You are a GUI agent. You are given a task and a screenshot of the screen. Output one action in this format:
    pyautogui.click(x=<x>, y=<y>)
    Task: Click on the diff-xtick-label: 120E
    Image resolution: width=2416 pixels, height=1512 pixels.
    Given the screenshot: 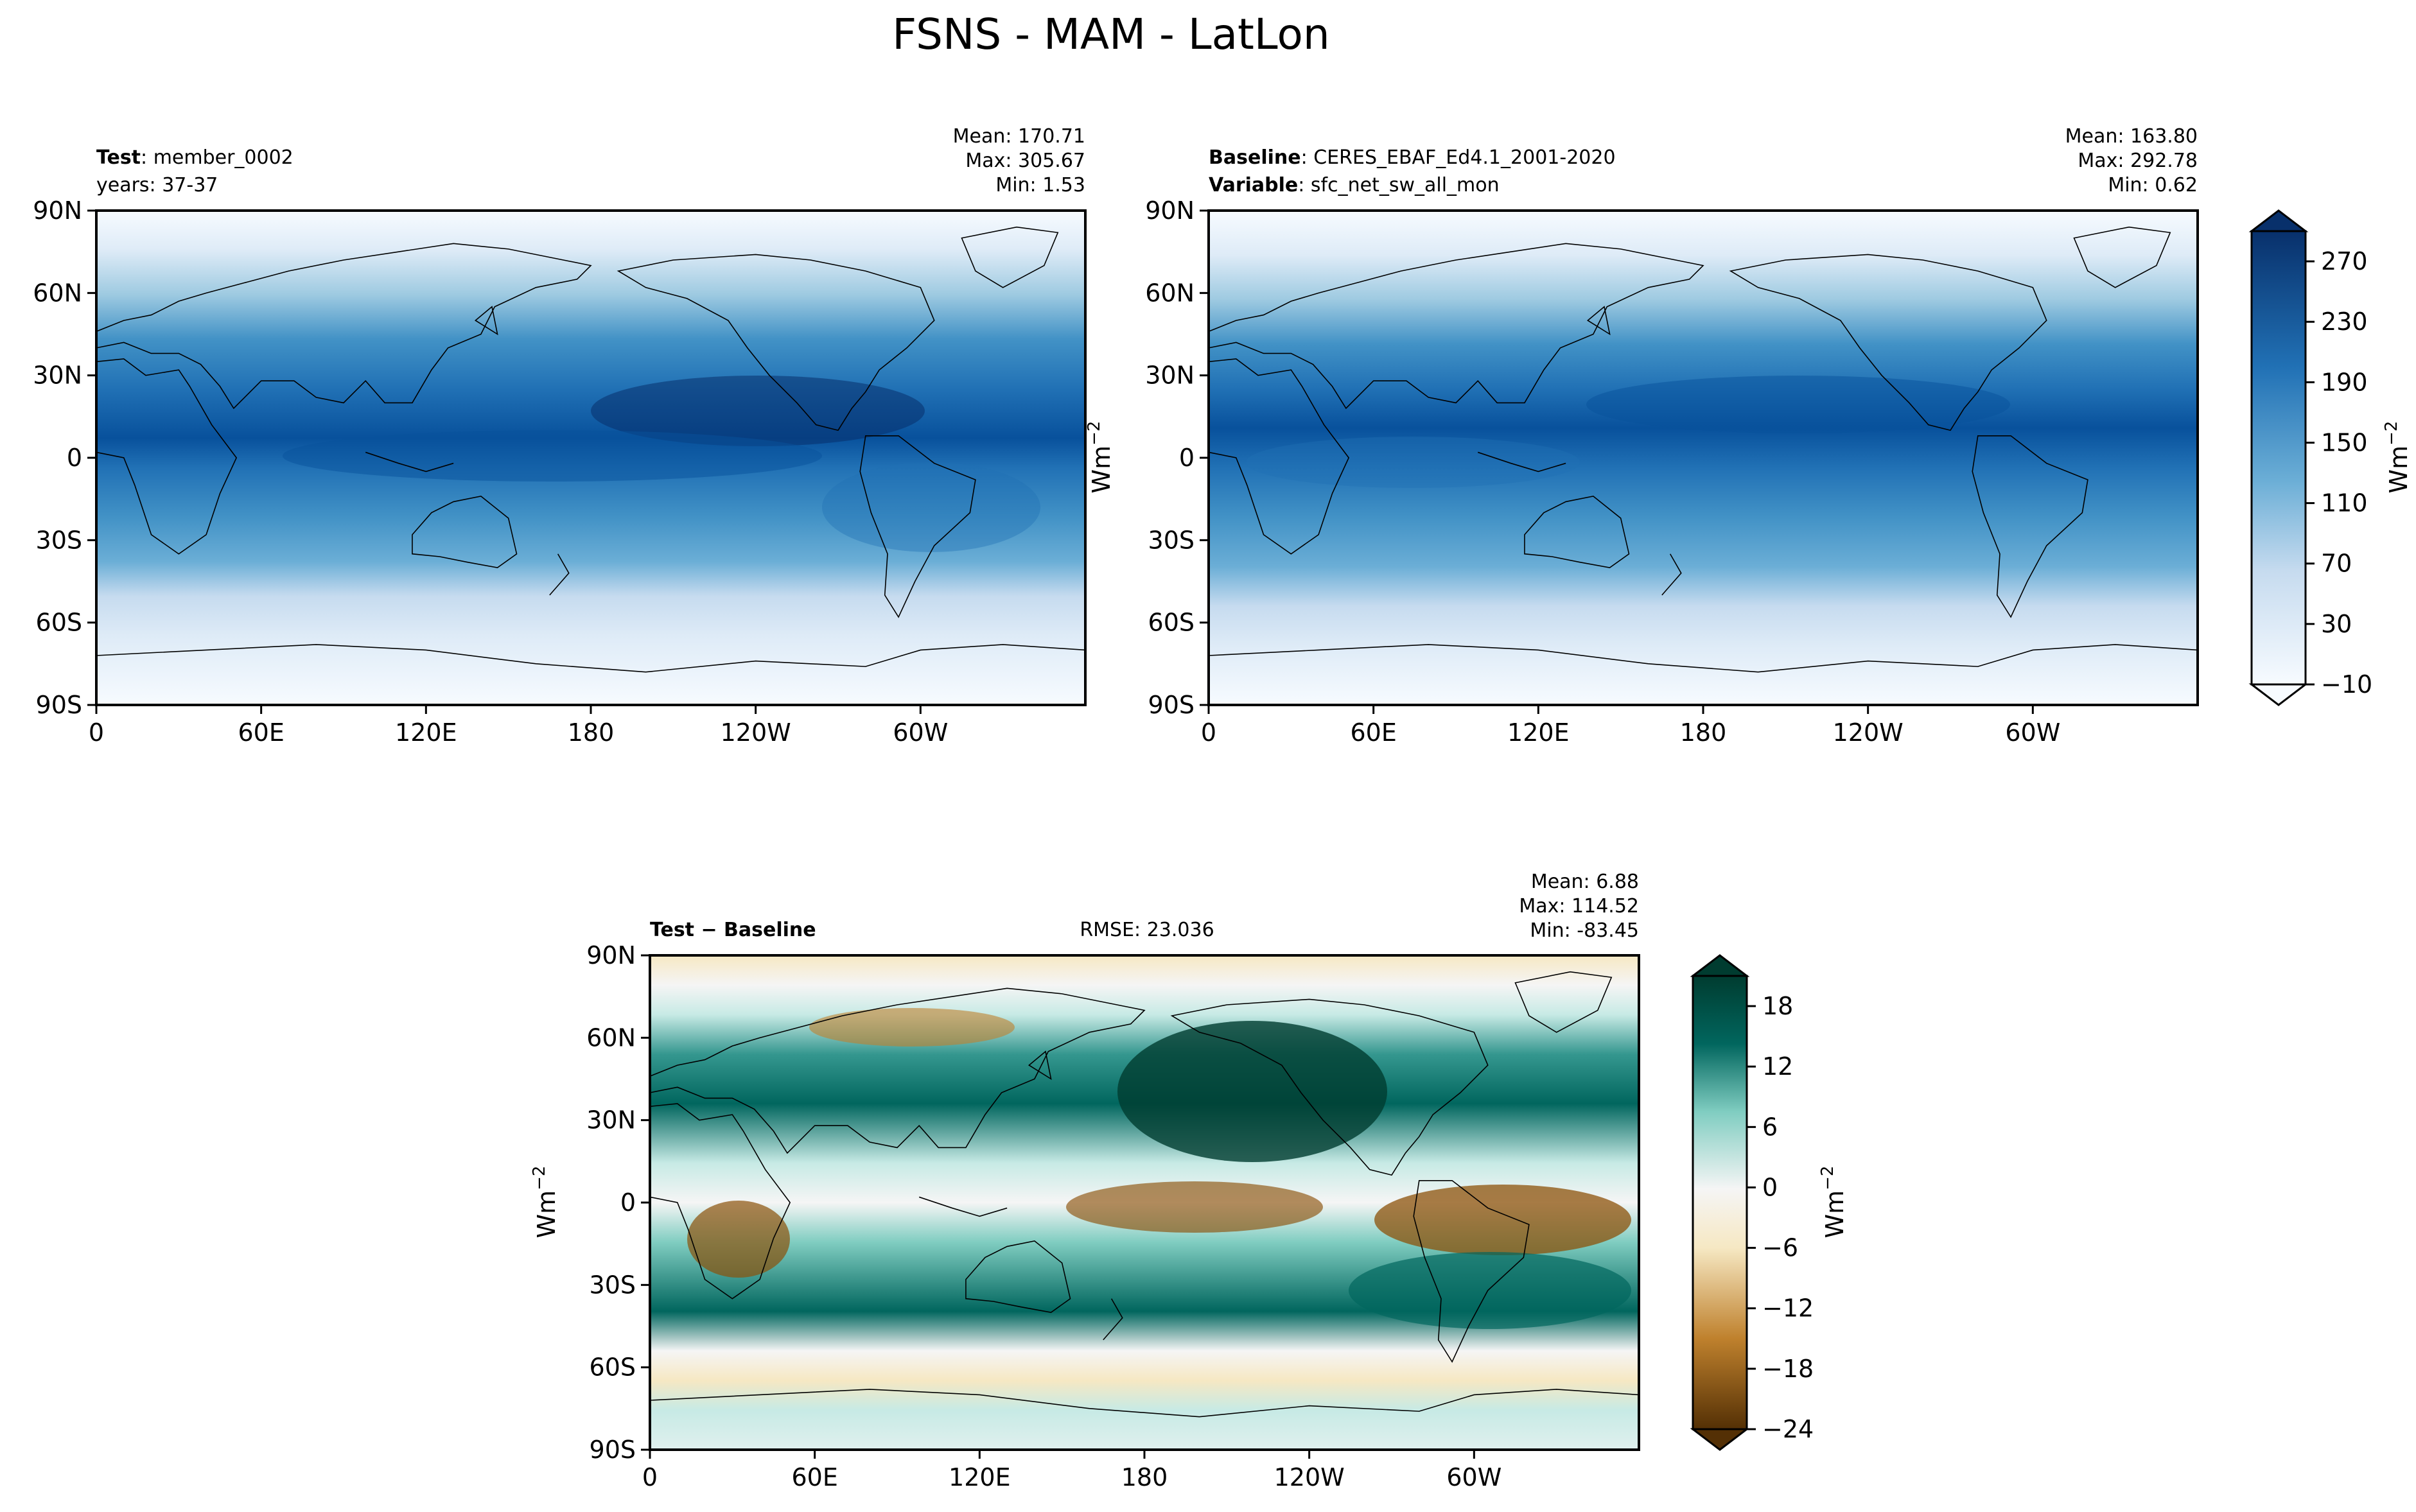 What is the action you would take?
    pyautogui.click(x=980, y=1477)
    